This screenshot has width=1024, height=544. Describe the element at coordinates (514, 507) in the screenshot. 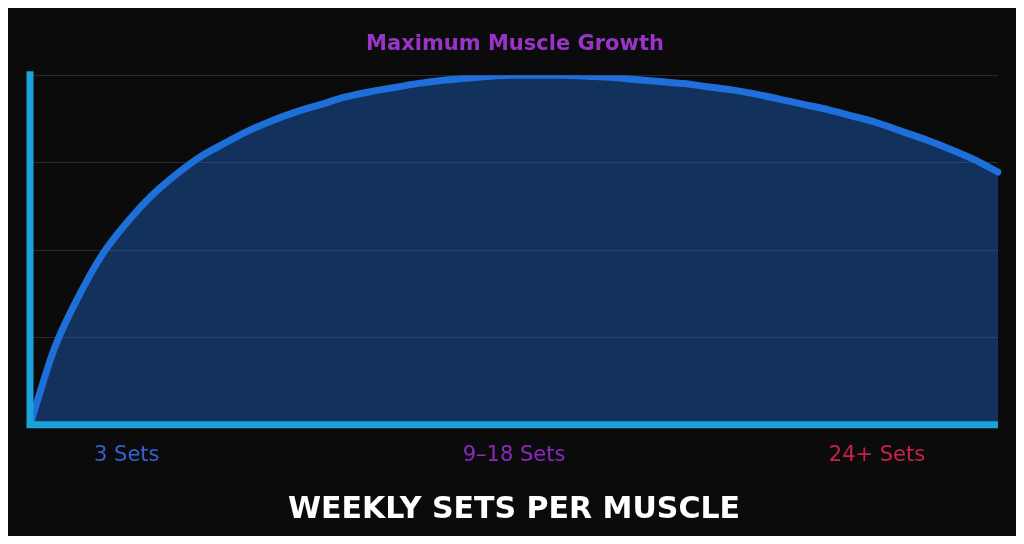

I see `x-axis-title: WEEKLY SETS PER MUSCLE` at that location.